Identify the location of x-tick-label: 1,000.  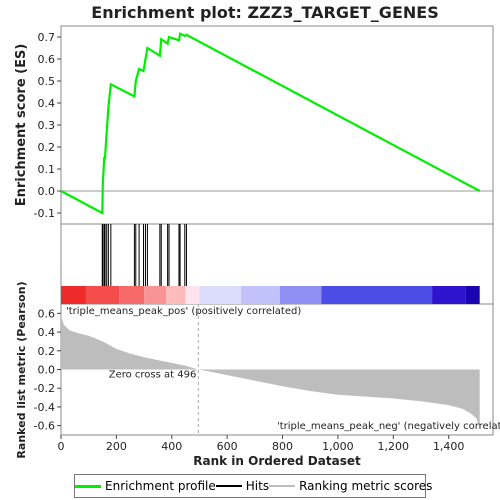
(338, 446).